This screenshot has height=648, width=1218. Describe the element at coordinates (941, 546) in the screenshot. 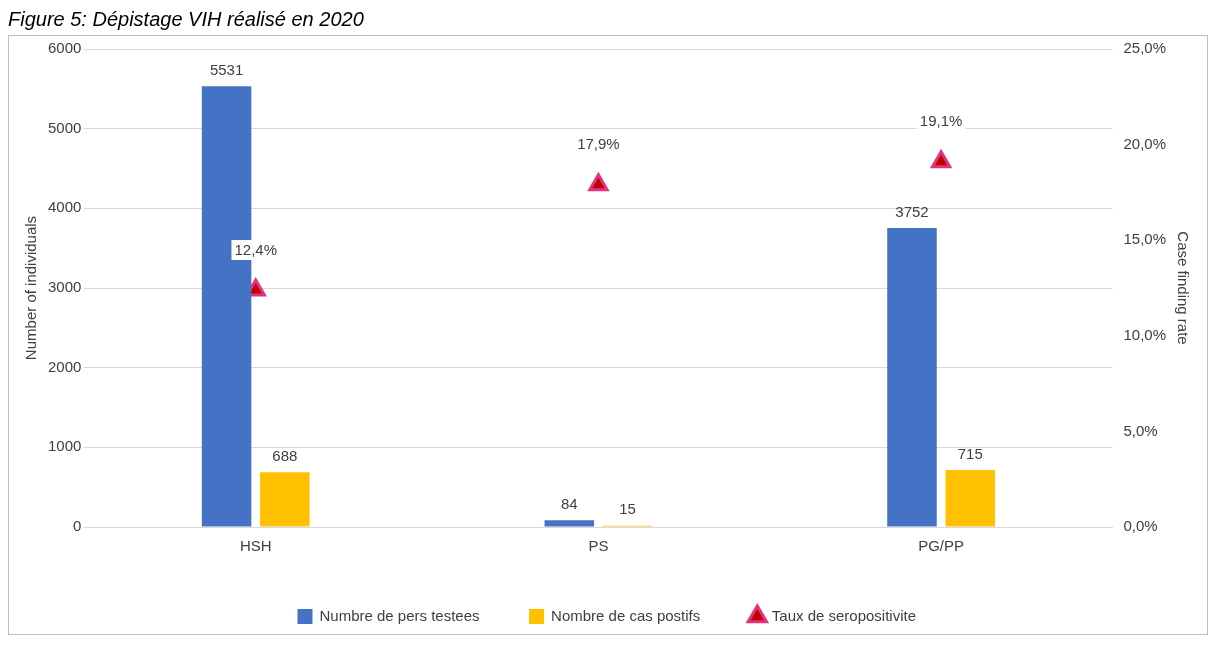

I see `x-tick-label: PG/PP` at that location.